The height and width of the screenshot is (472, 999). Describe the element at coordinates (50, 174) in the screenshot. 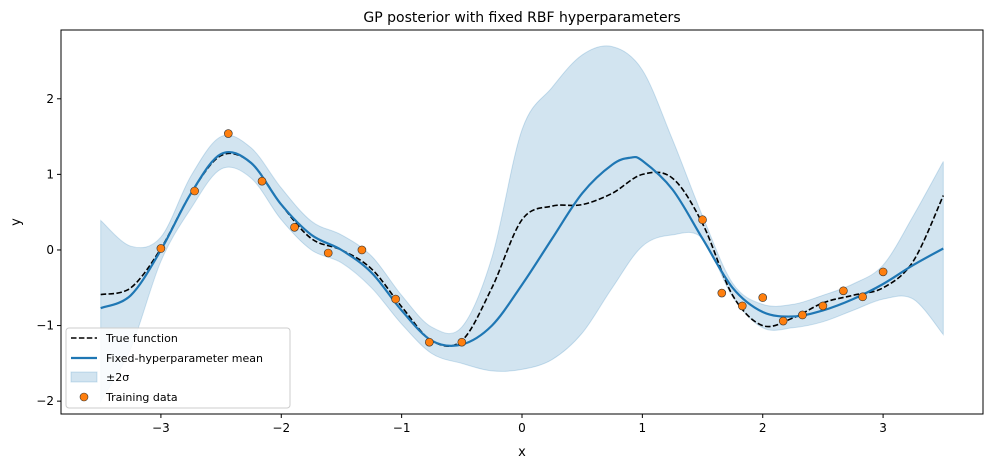

I see `y-tick-label: 1` at that location.